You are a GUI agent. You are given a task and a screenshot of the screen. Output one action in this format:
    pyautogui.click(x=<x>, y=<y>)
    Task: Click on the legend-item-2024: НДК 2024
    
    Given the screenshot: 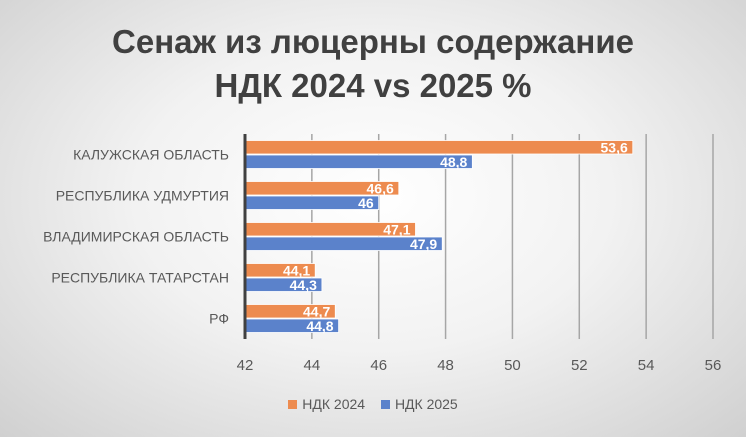 What is the action you would take?
    pyautogui.click(x=326, y=404)
    